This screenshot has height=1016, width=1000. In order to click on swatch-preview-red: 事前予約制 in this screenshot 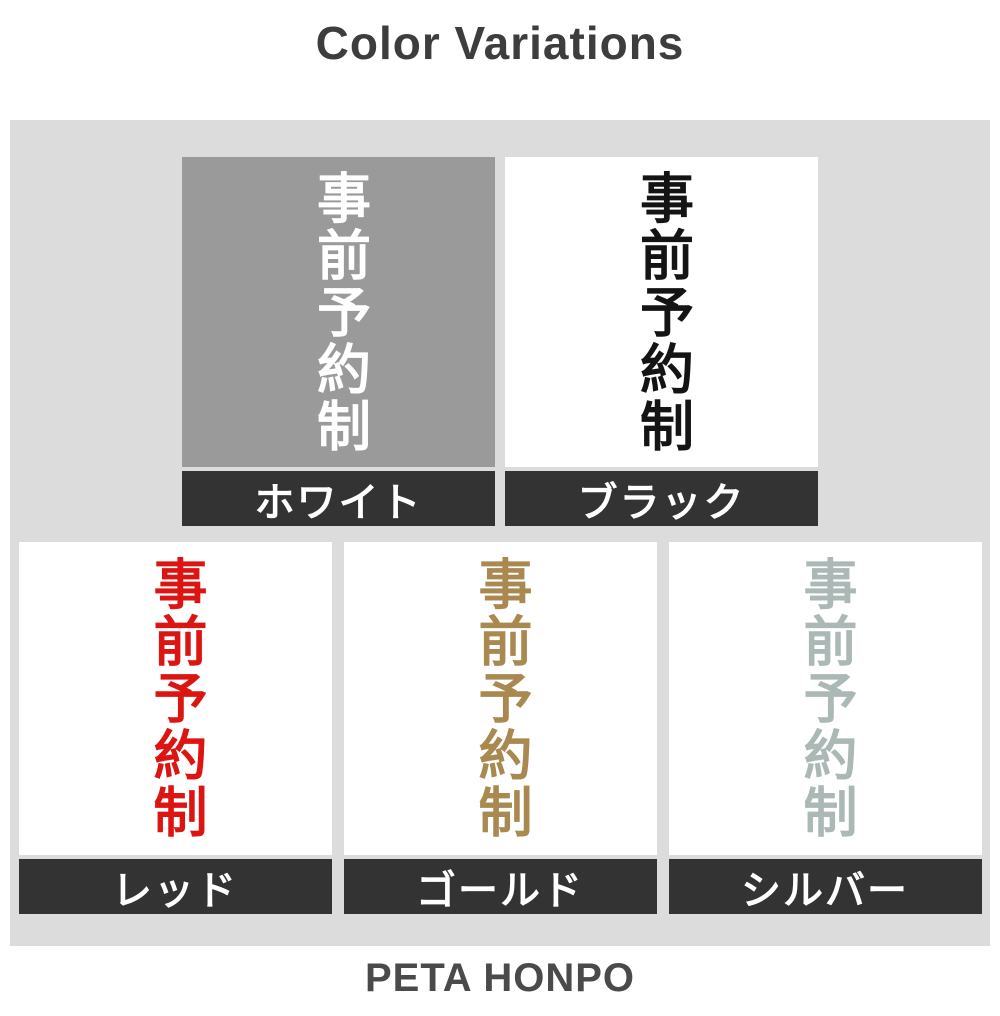, I will do `click(175, 698)`.